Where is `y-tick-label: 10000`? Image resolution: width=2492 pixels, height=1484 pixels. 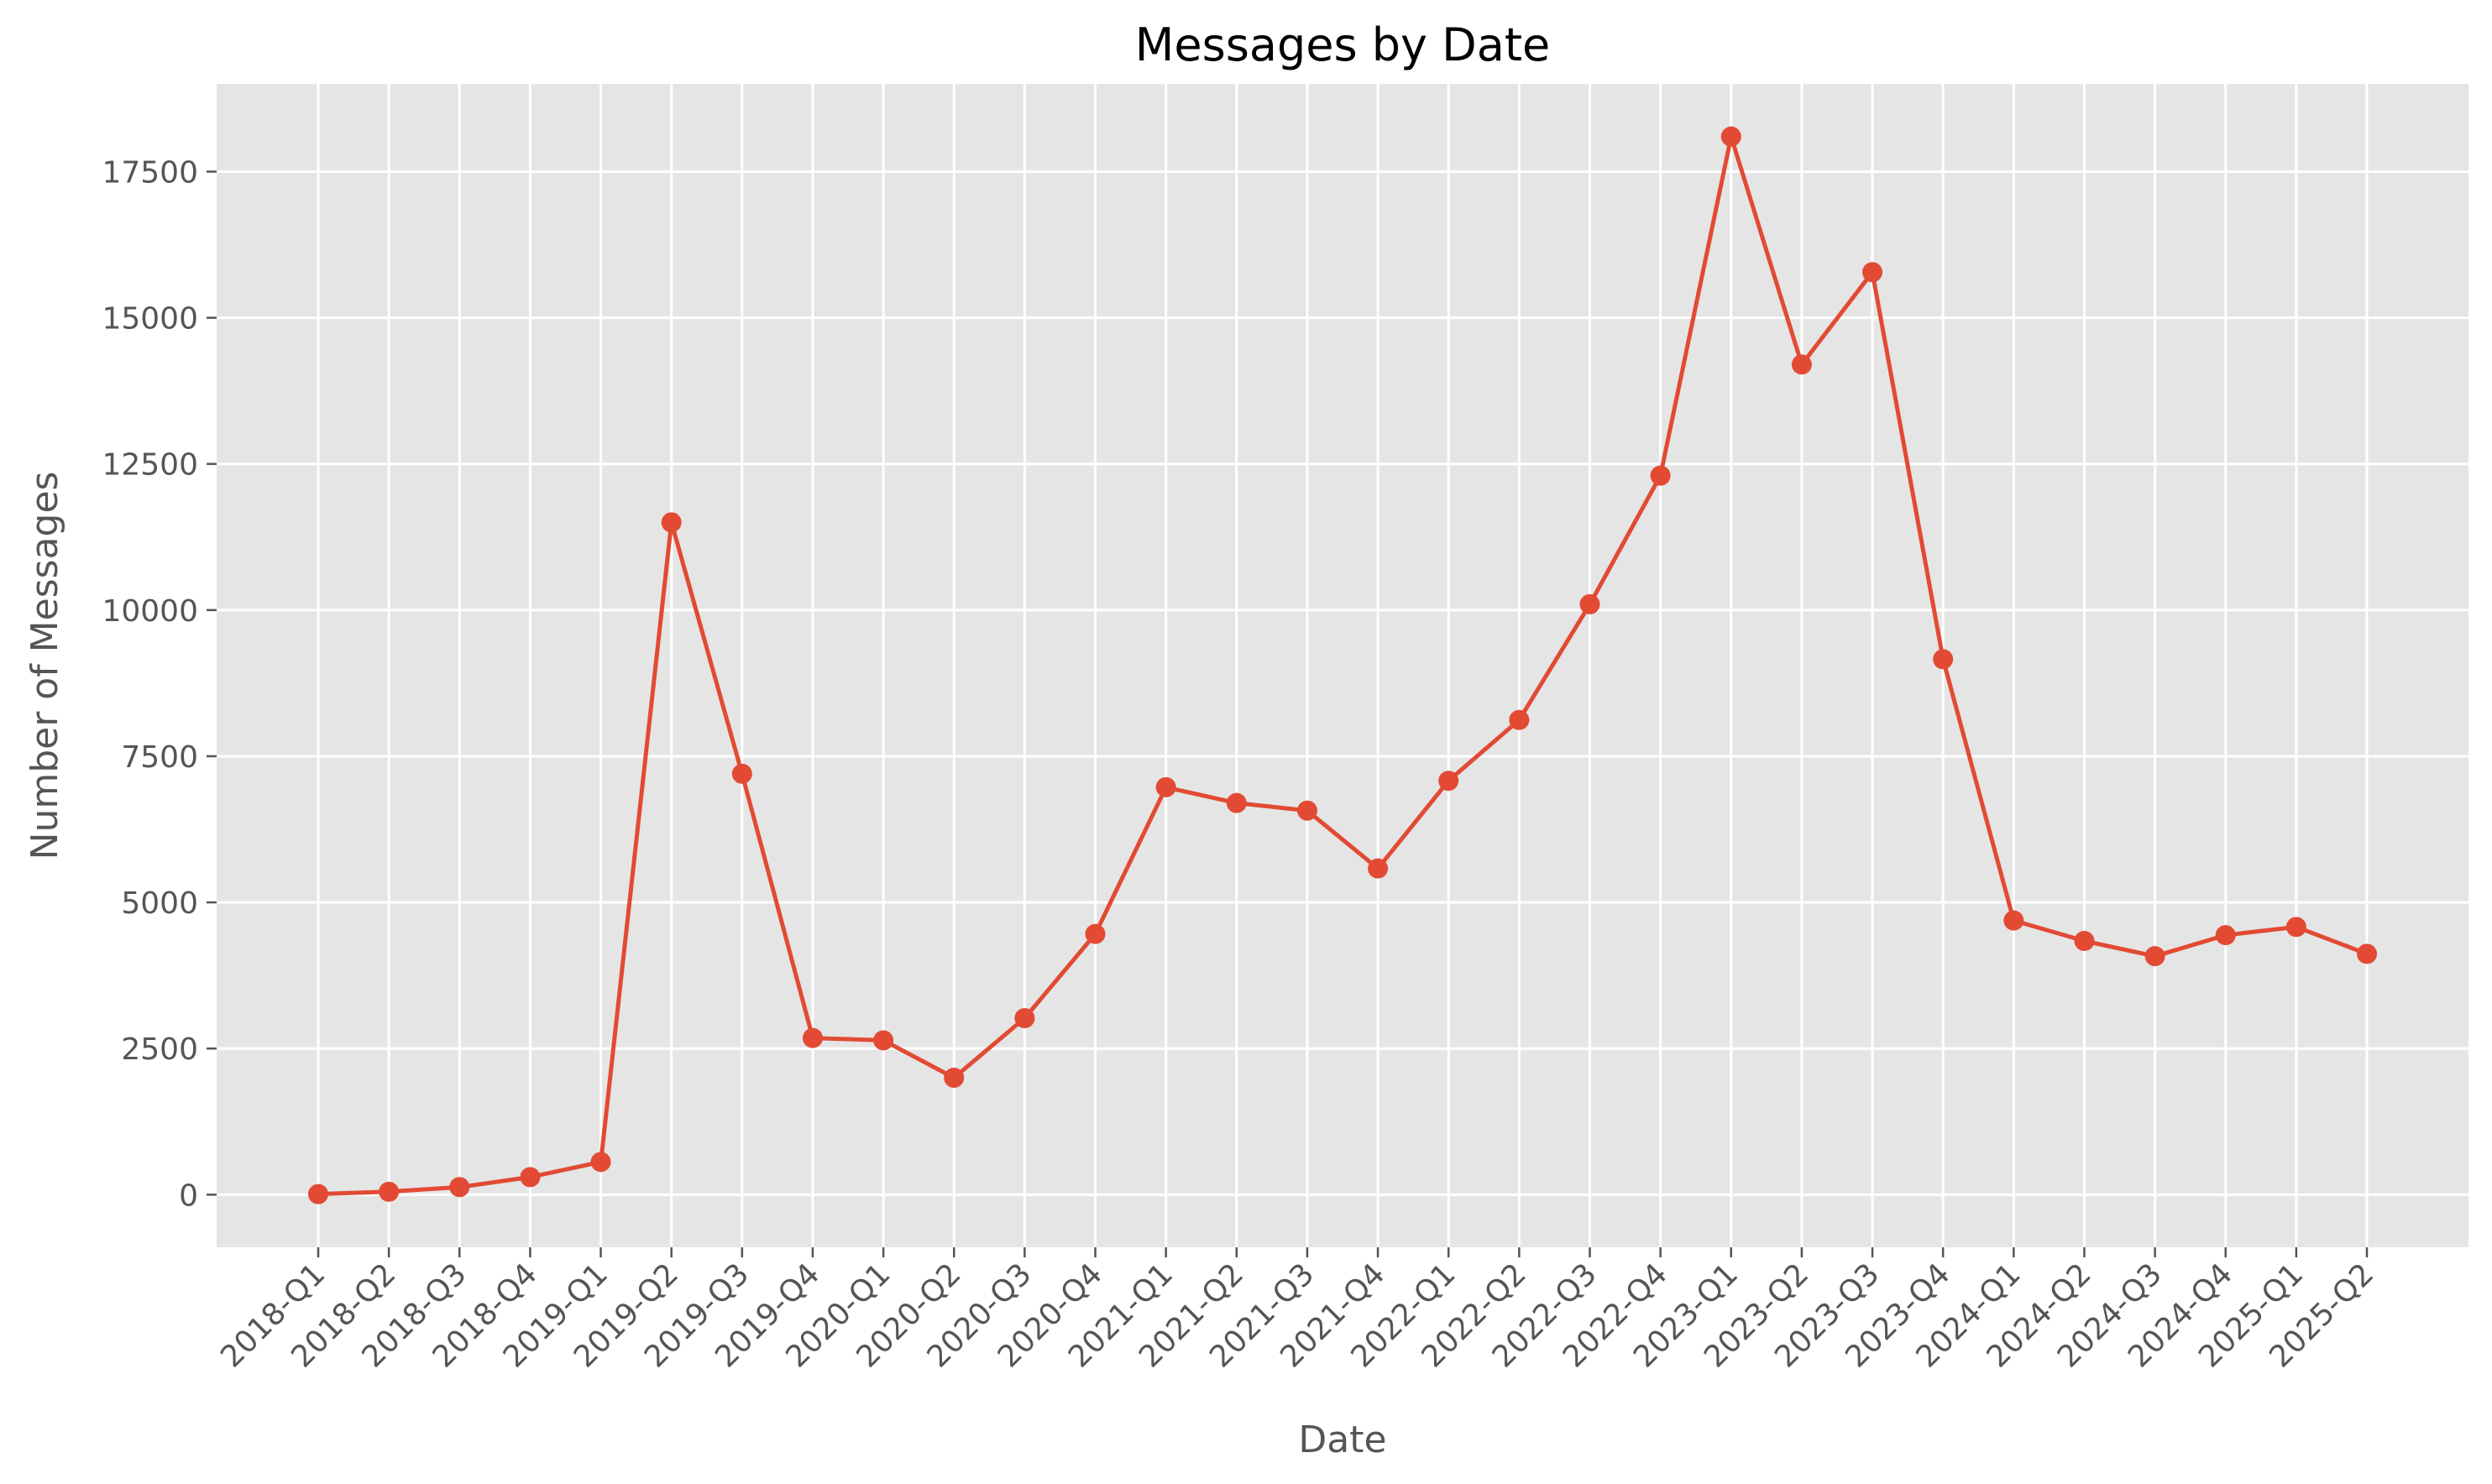 y-tick-label: 10000 is located at coordinates (150, 611).